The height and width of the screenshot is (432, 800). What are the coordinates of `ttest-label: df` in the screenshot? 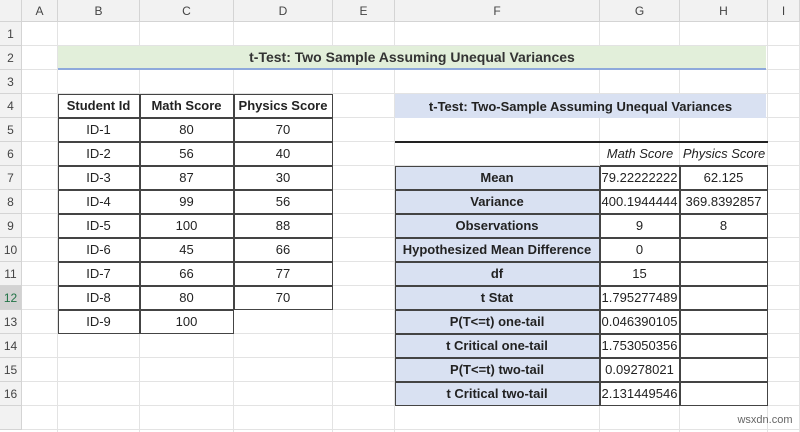 It's located at (497, 273).